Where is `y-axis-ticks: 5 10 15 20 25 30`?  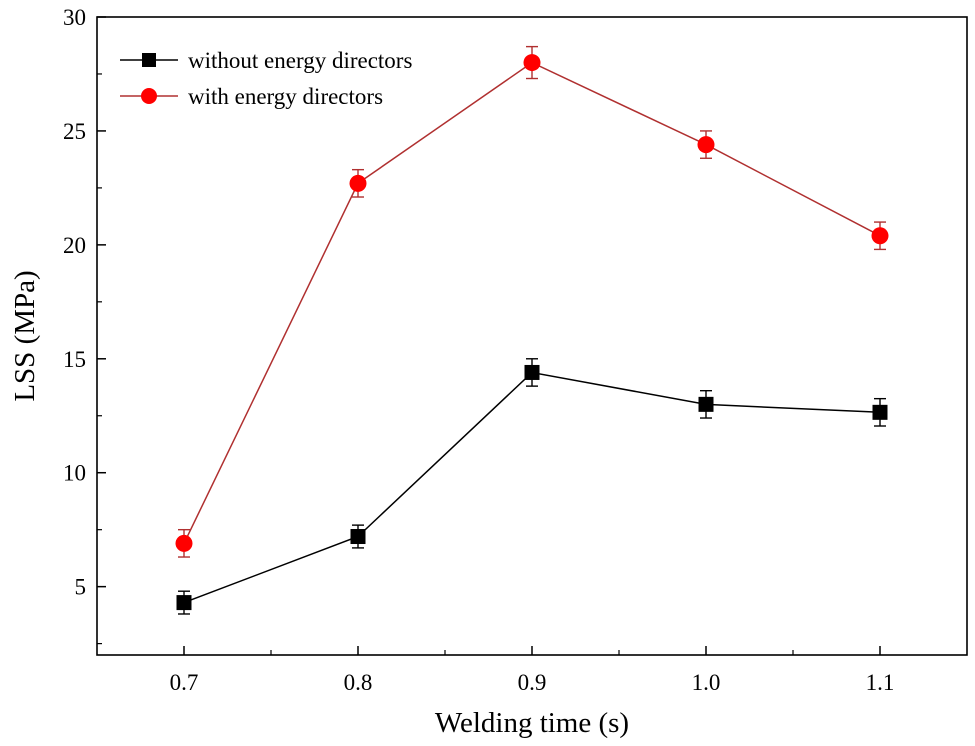 y-axis-ticks: 5 10 15 20 25 30 is located at coordinates (84, 325).